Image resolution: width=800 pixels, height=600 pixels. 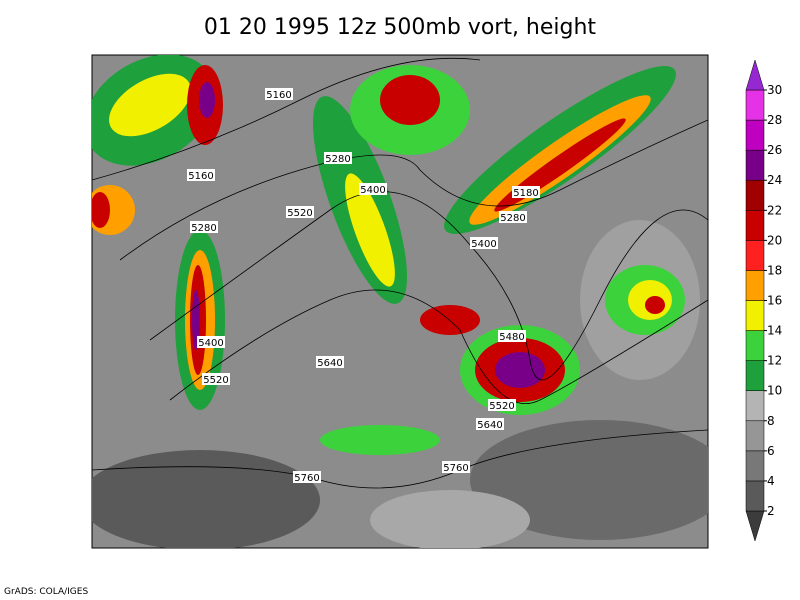 I want to click on colorbar-label: 16, so click(x=774, y=301).